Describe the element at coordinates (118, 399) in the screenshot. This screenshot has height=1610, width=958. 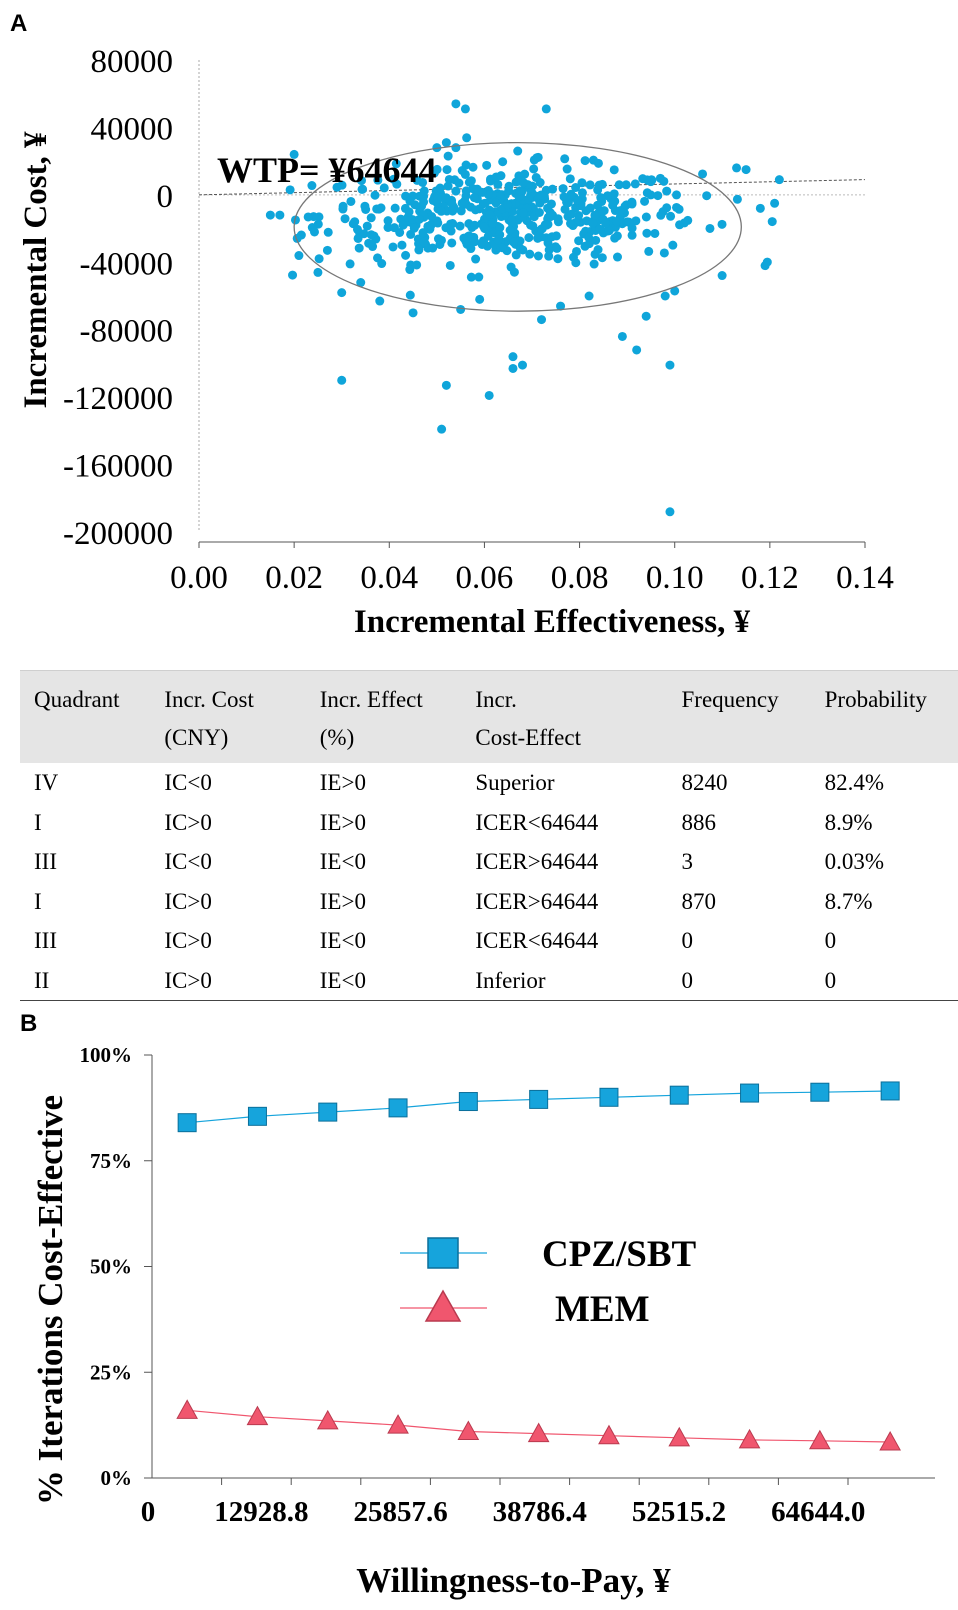
I see `y-tick-label: -120000` at that location.